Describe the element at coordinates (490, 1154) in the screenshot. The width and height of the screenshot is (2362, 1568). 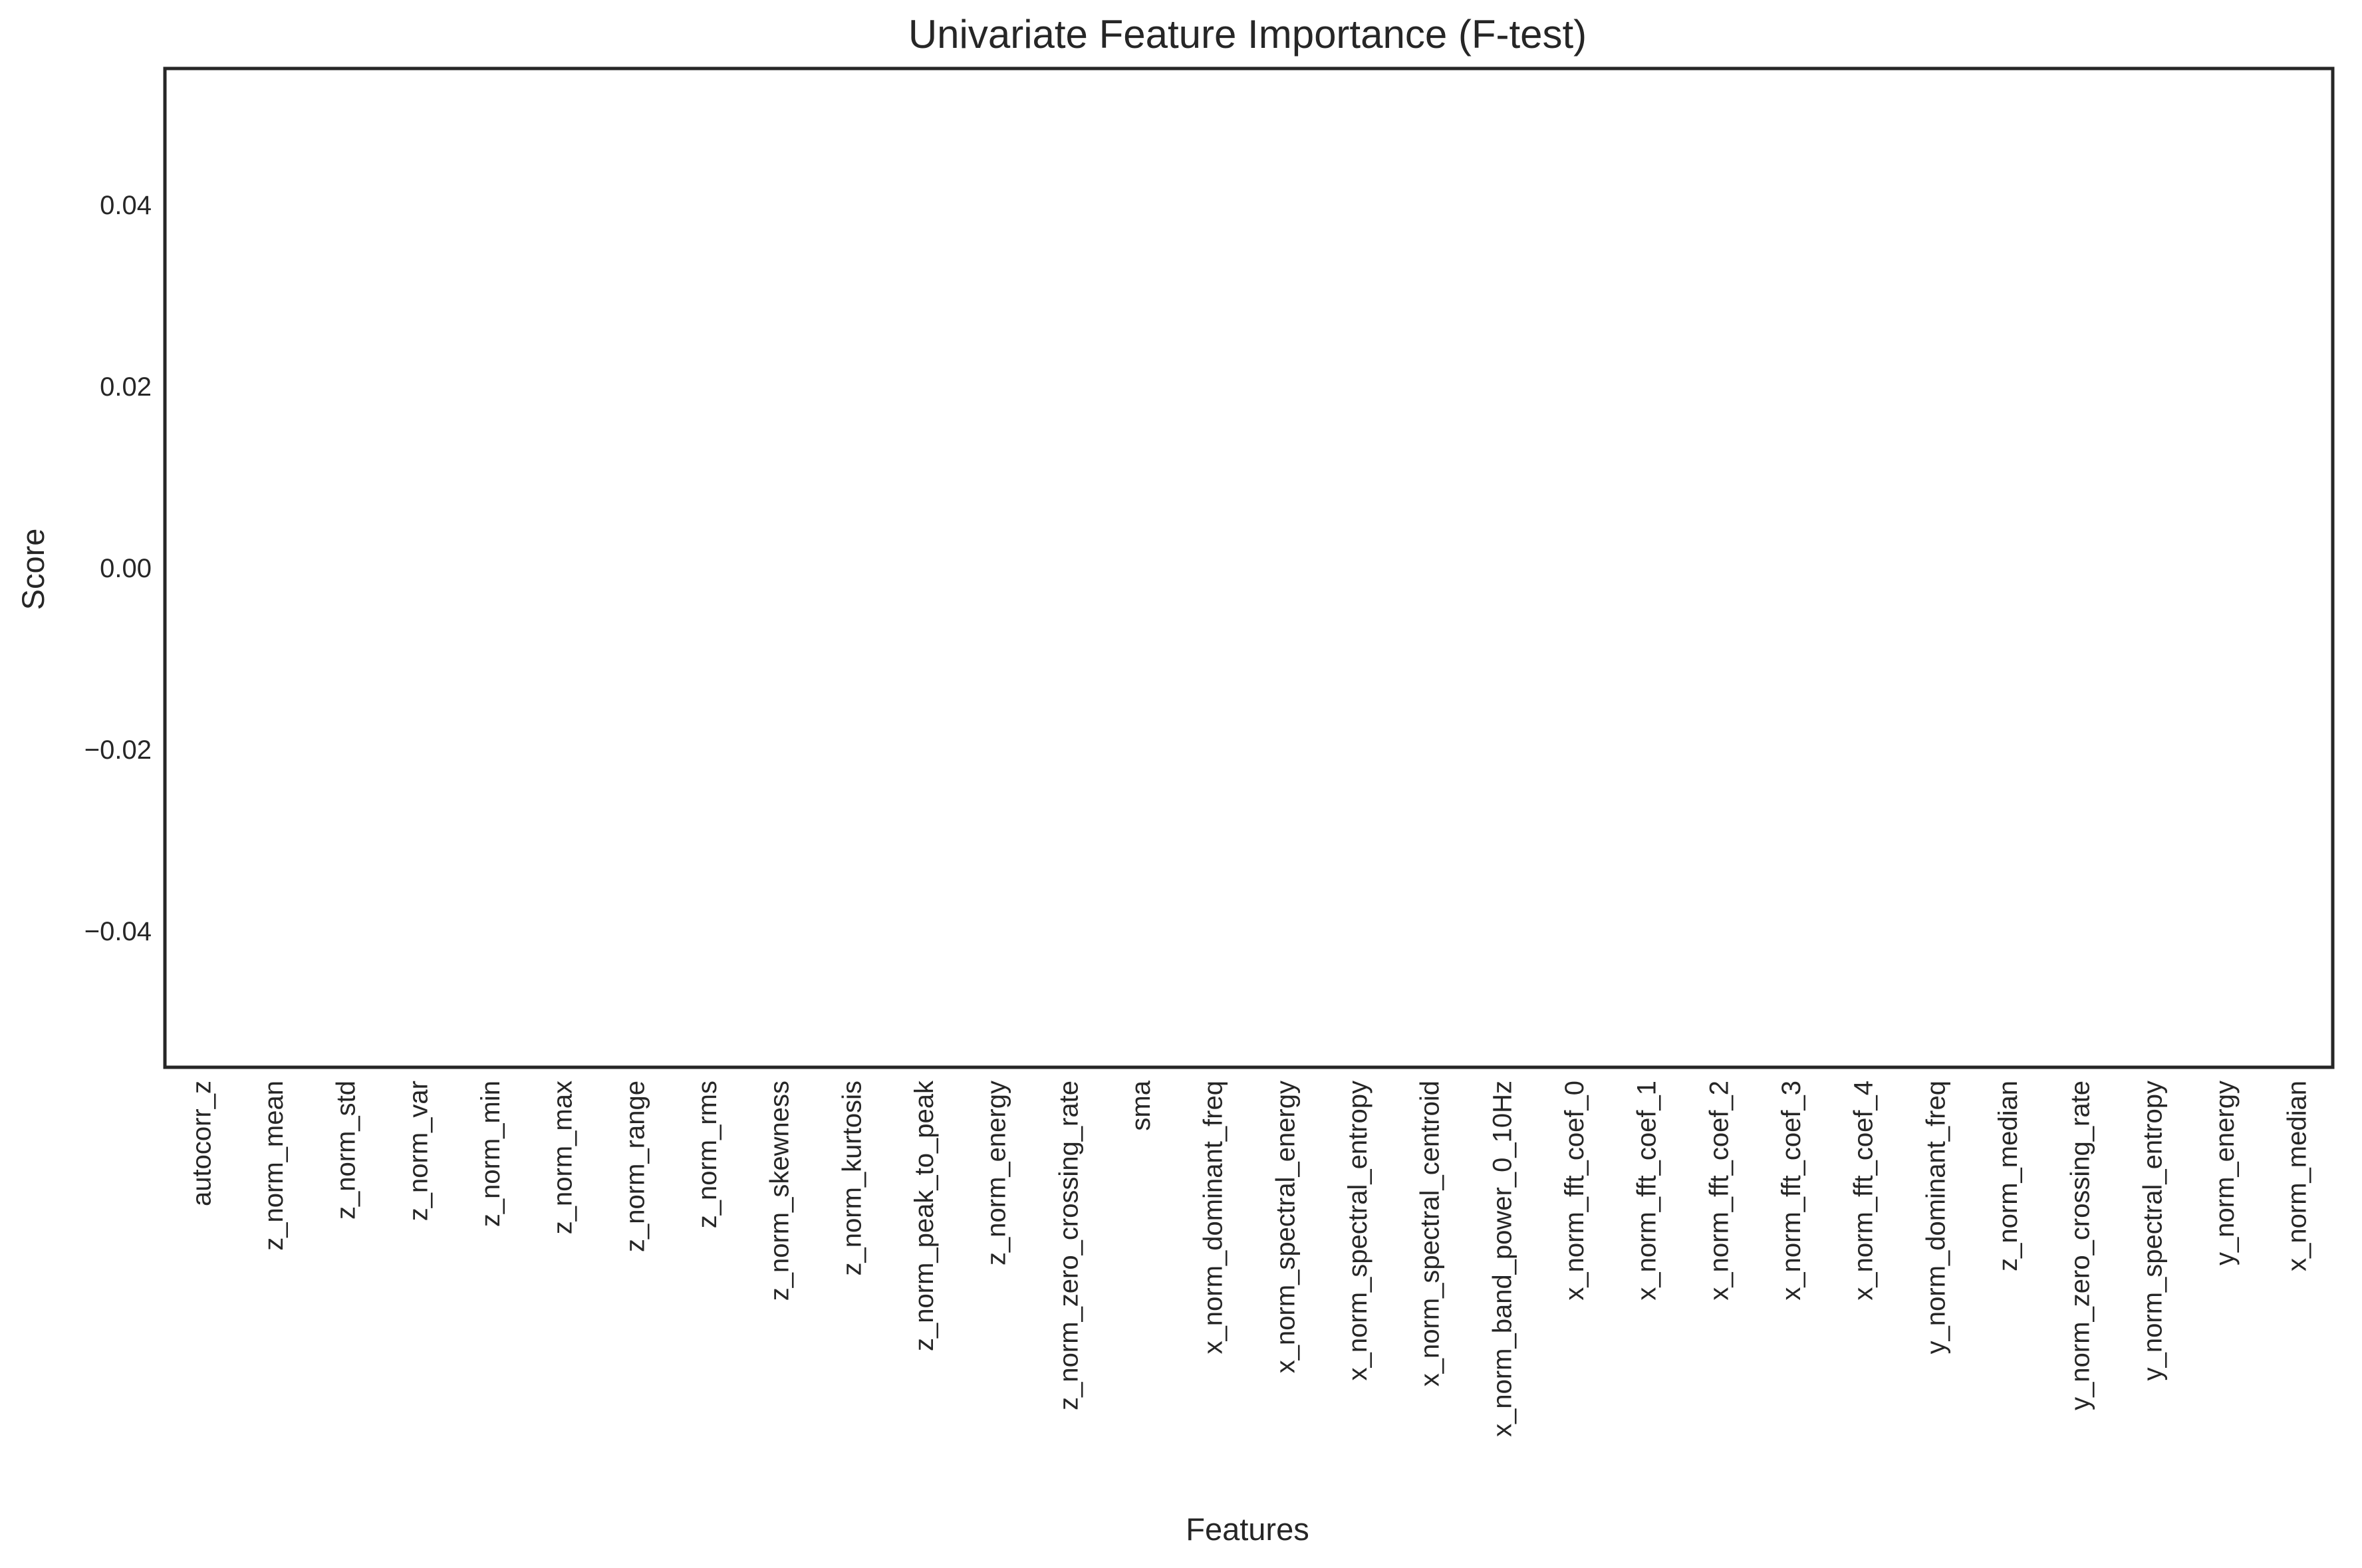
I see `x-tick-label: z_norm_min` at that location.